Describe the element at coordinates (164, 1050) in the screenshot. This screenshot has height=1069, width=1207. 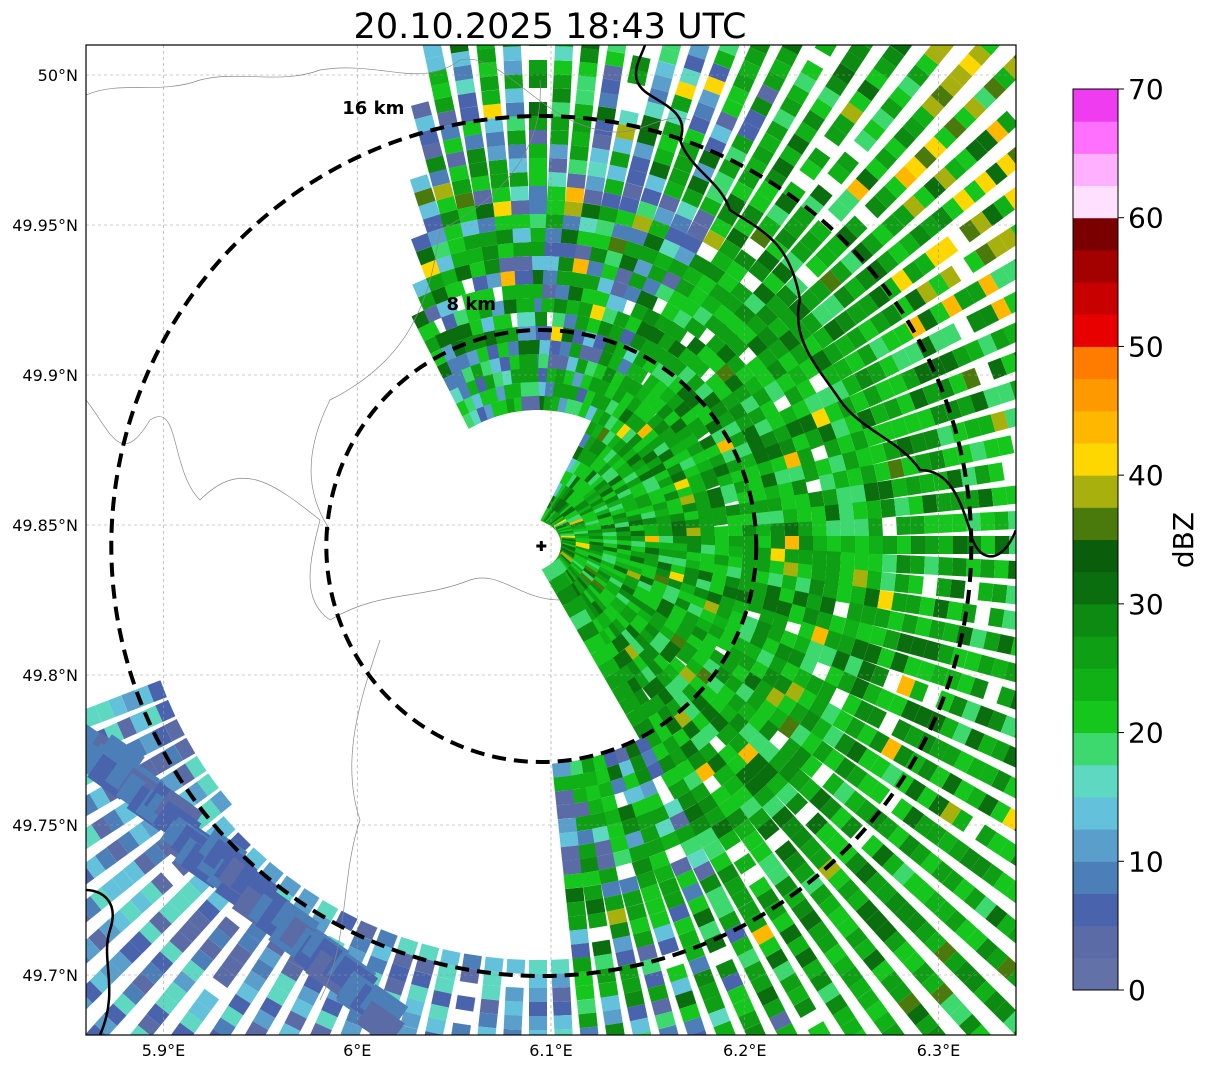
I see `x-tick-label: 5.9°E` at that location.